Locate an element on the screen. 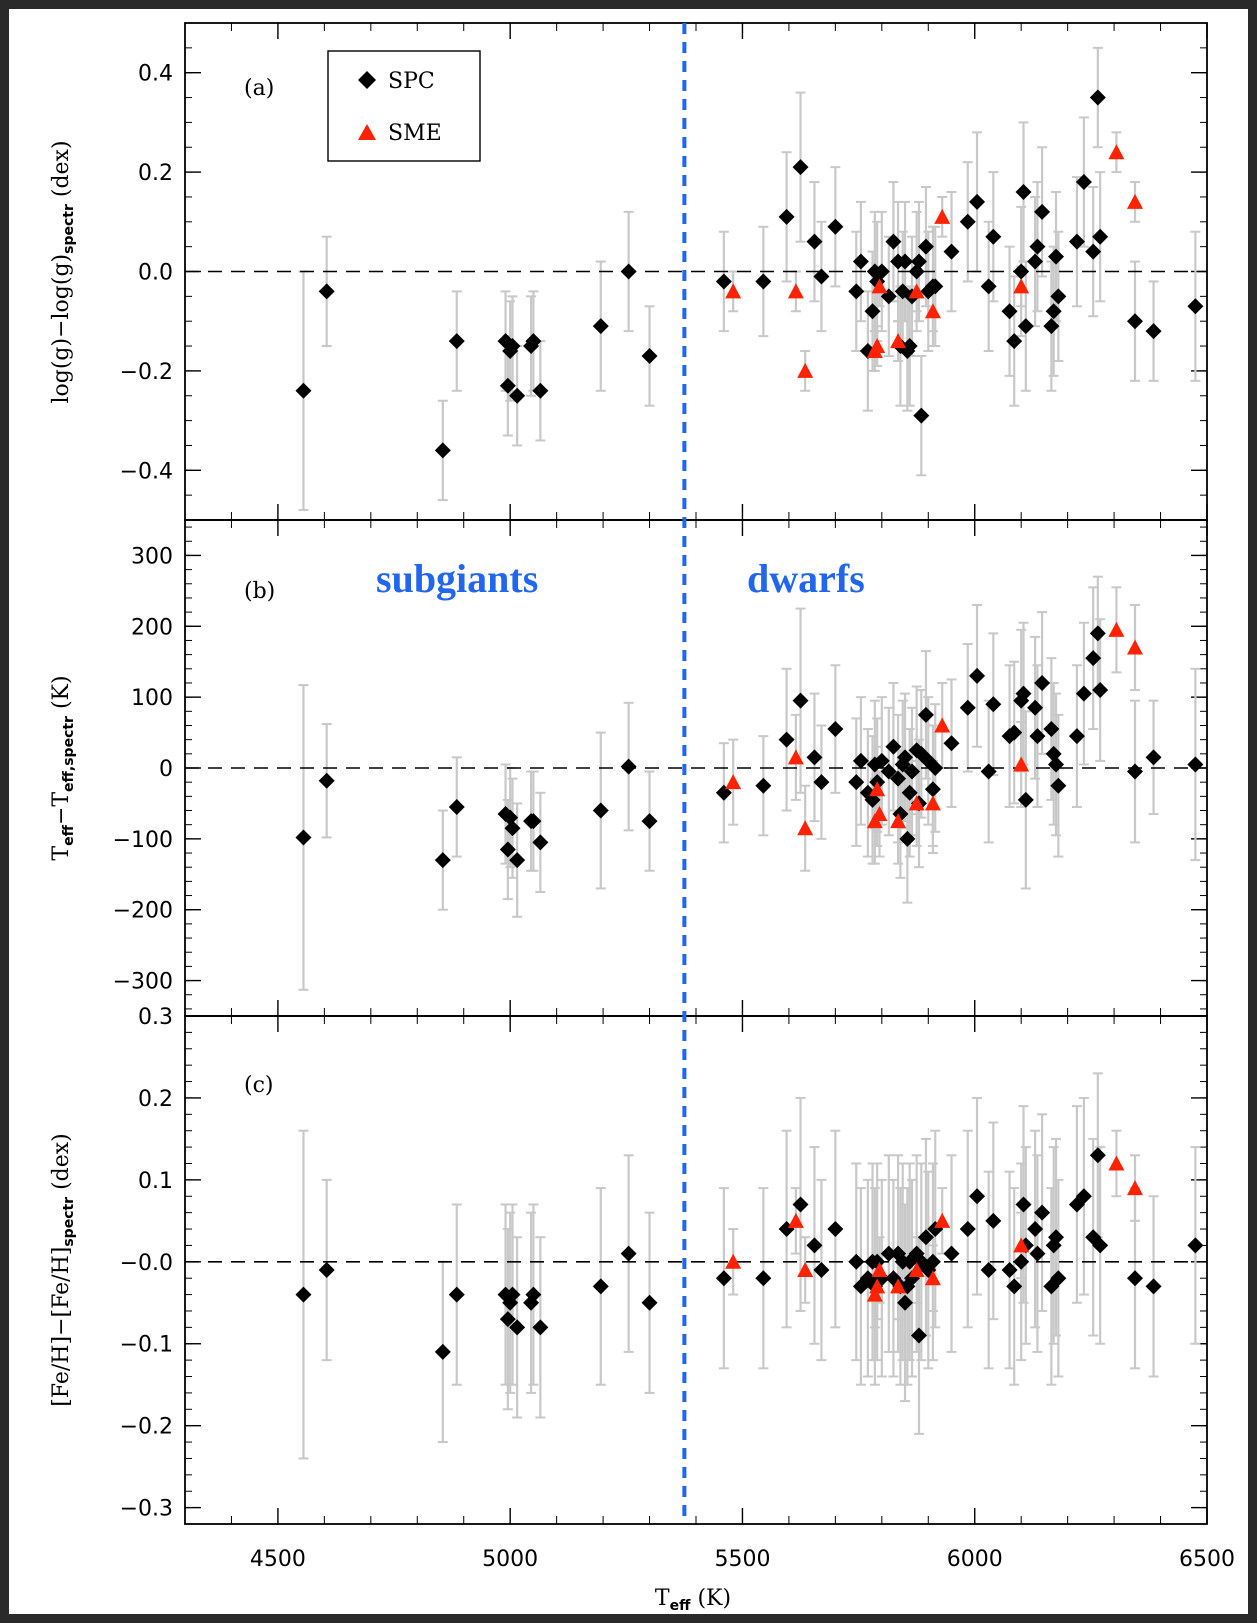  panel-a-ylabel: log(g)−log(g)spectr (dex) is located at coordinates (63, 271).